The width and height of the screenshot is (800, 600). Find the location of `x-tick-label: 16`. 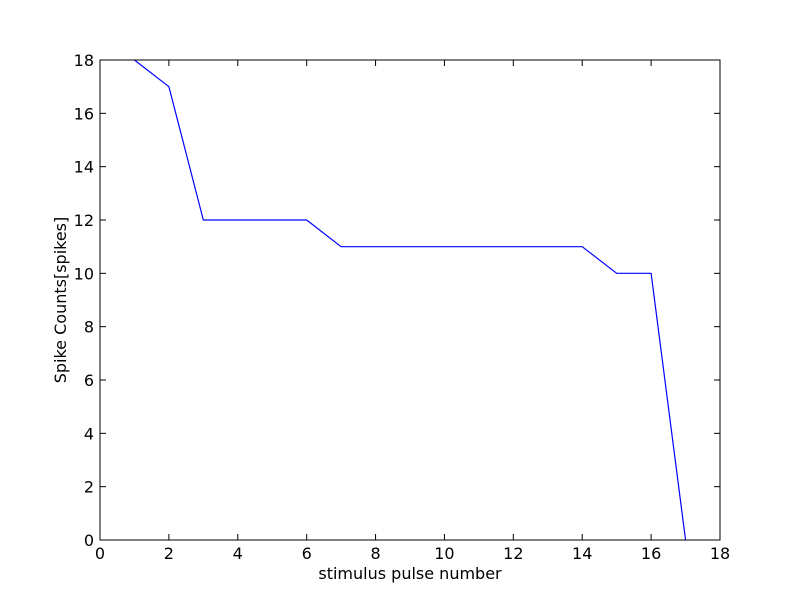

x-tick-label: 16 is located at coordinates (651, 553).